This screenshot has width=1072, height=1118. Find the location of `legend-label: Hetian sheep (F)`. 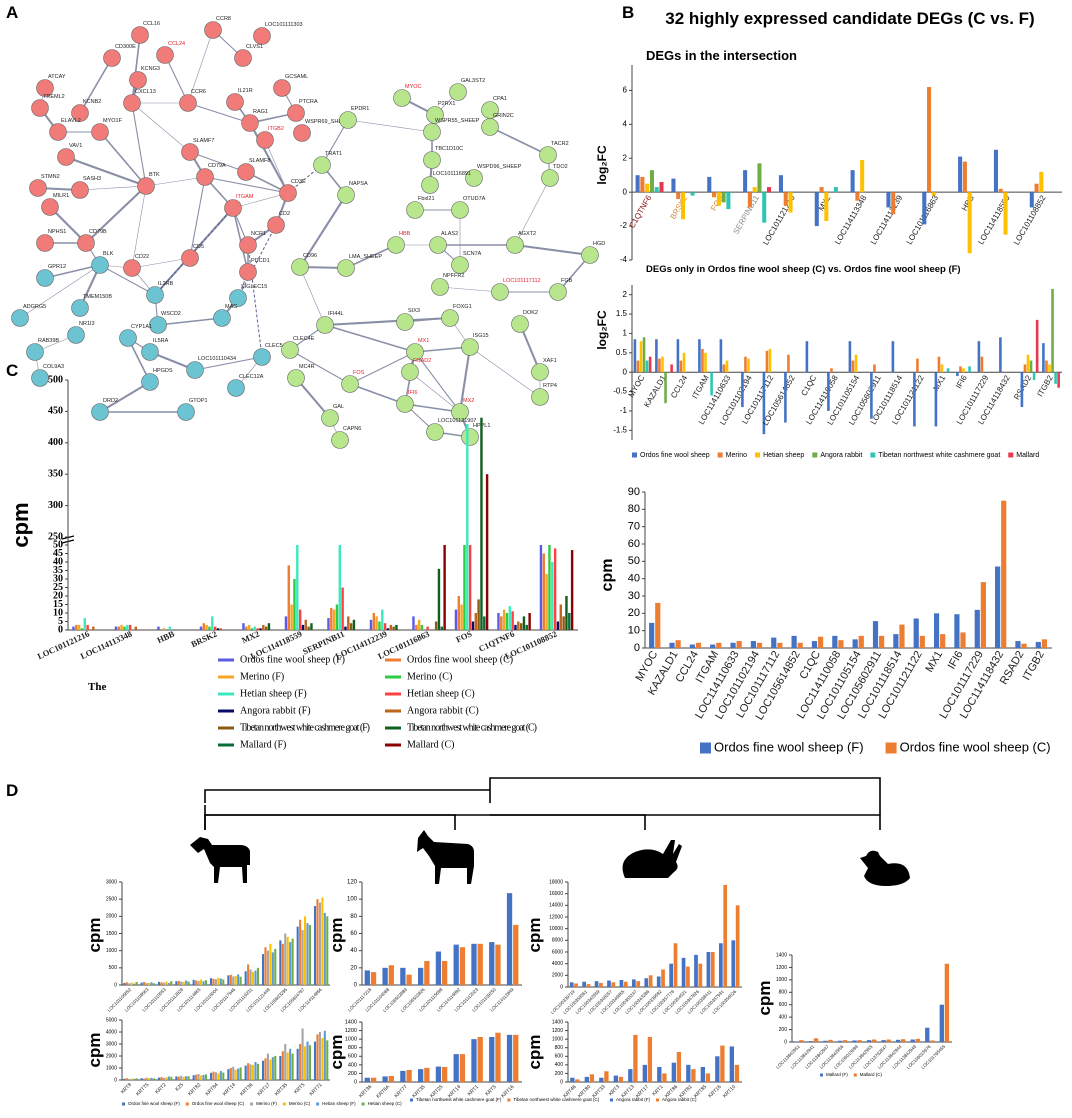

legend-label: Hetian sheep (F) is located at coordinates (339, 1103).